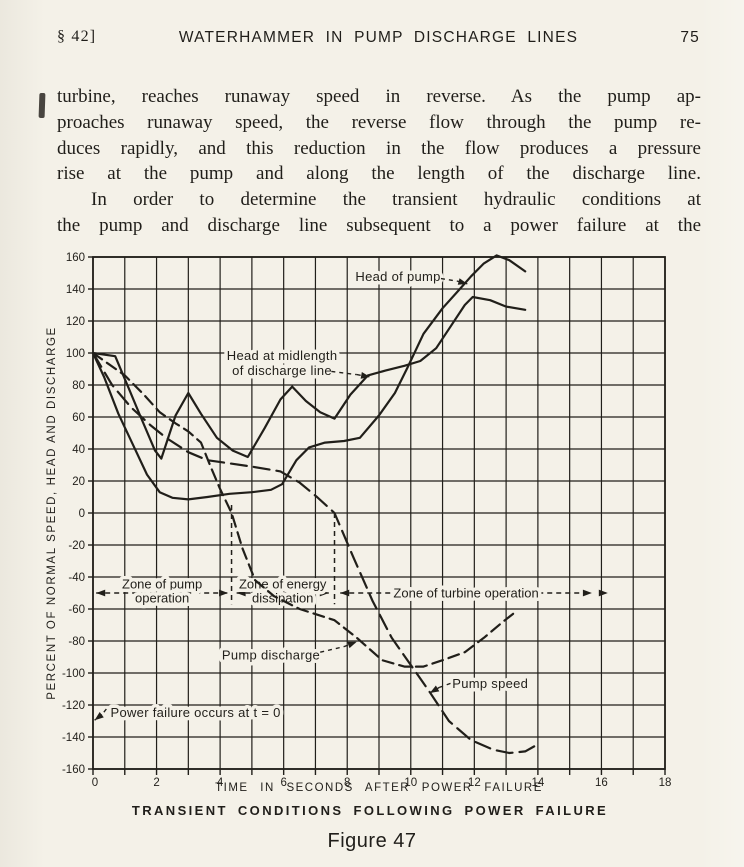  I want to click on svg-text: 20, so click(78, 482).